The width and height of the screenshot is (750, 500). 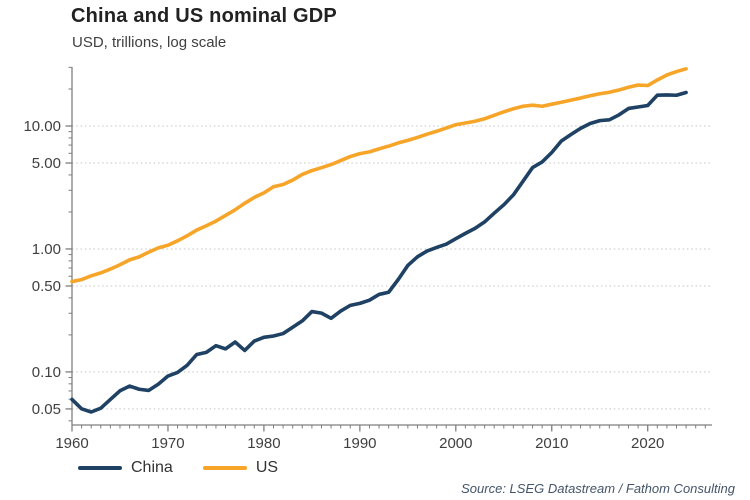 I want to click on y-tick-label: 0.10, so click(x=46, y=372).